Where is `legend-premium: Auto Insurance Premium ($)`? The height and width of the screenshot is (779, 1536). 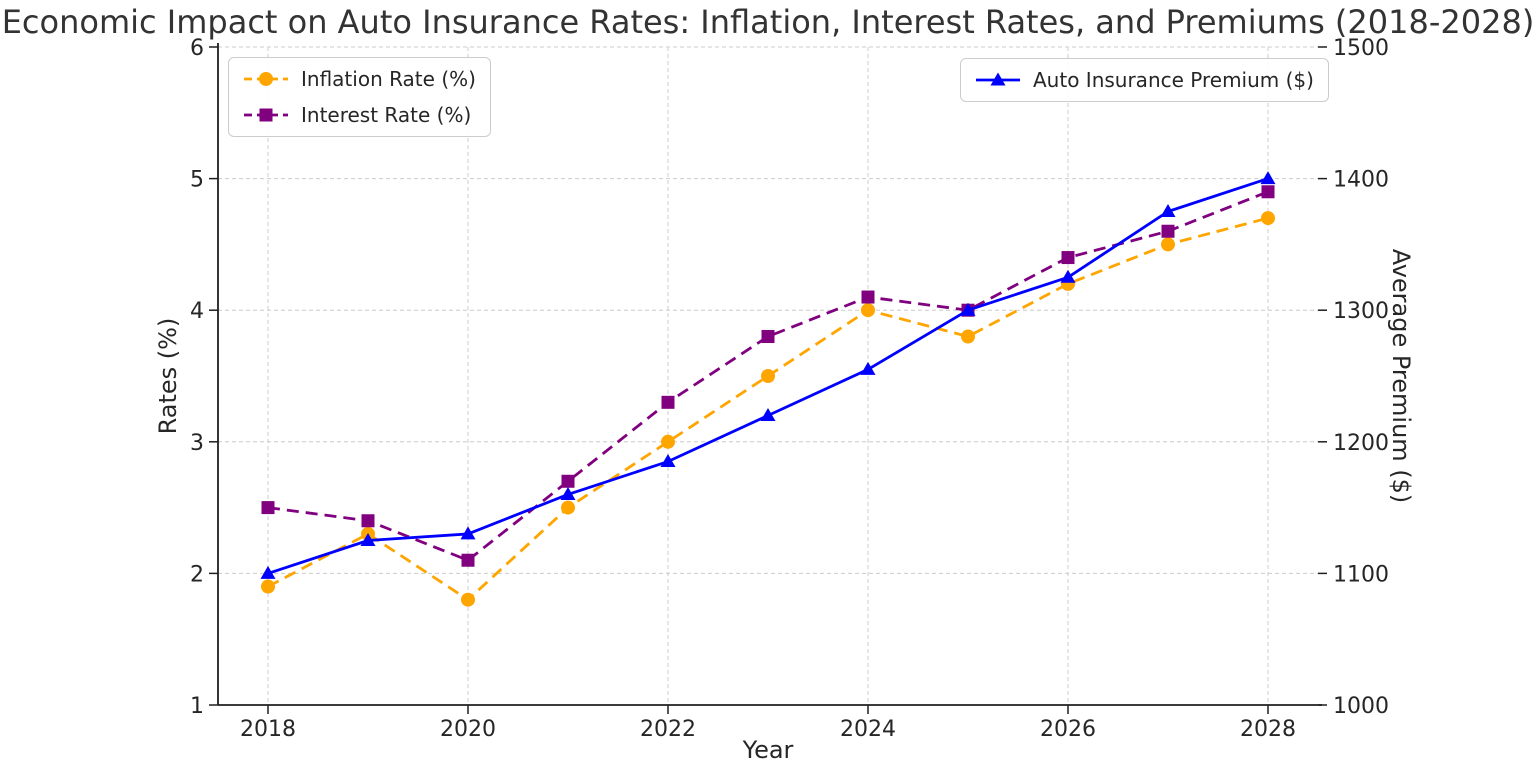 legend-premium: Auto Insurance Premium ($) is located at coordinates (1144, 80).